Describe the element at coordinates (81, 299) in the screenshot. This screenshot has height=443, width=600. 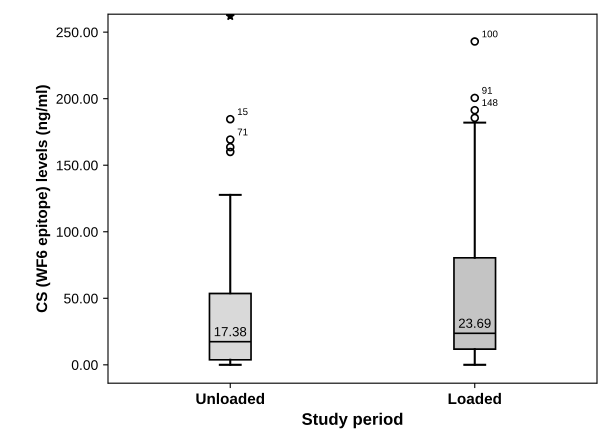
I see `y-tick-label: 50.00` at that location.